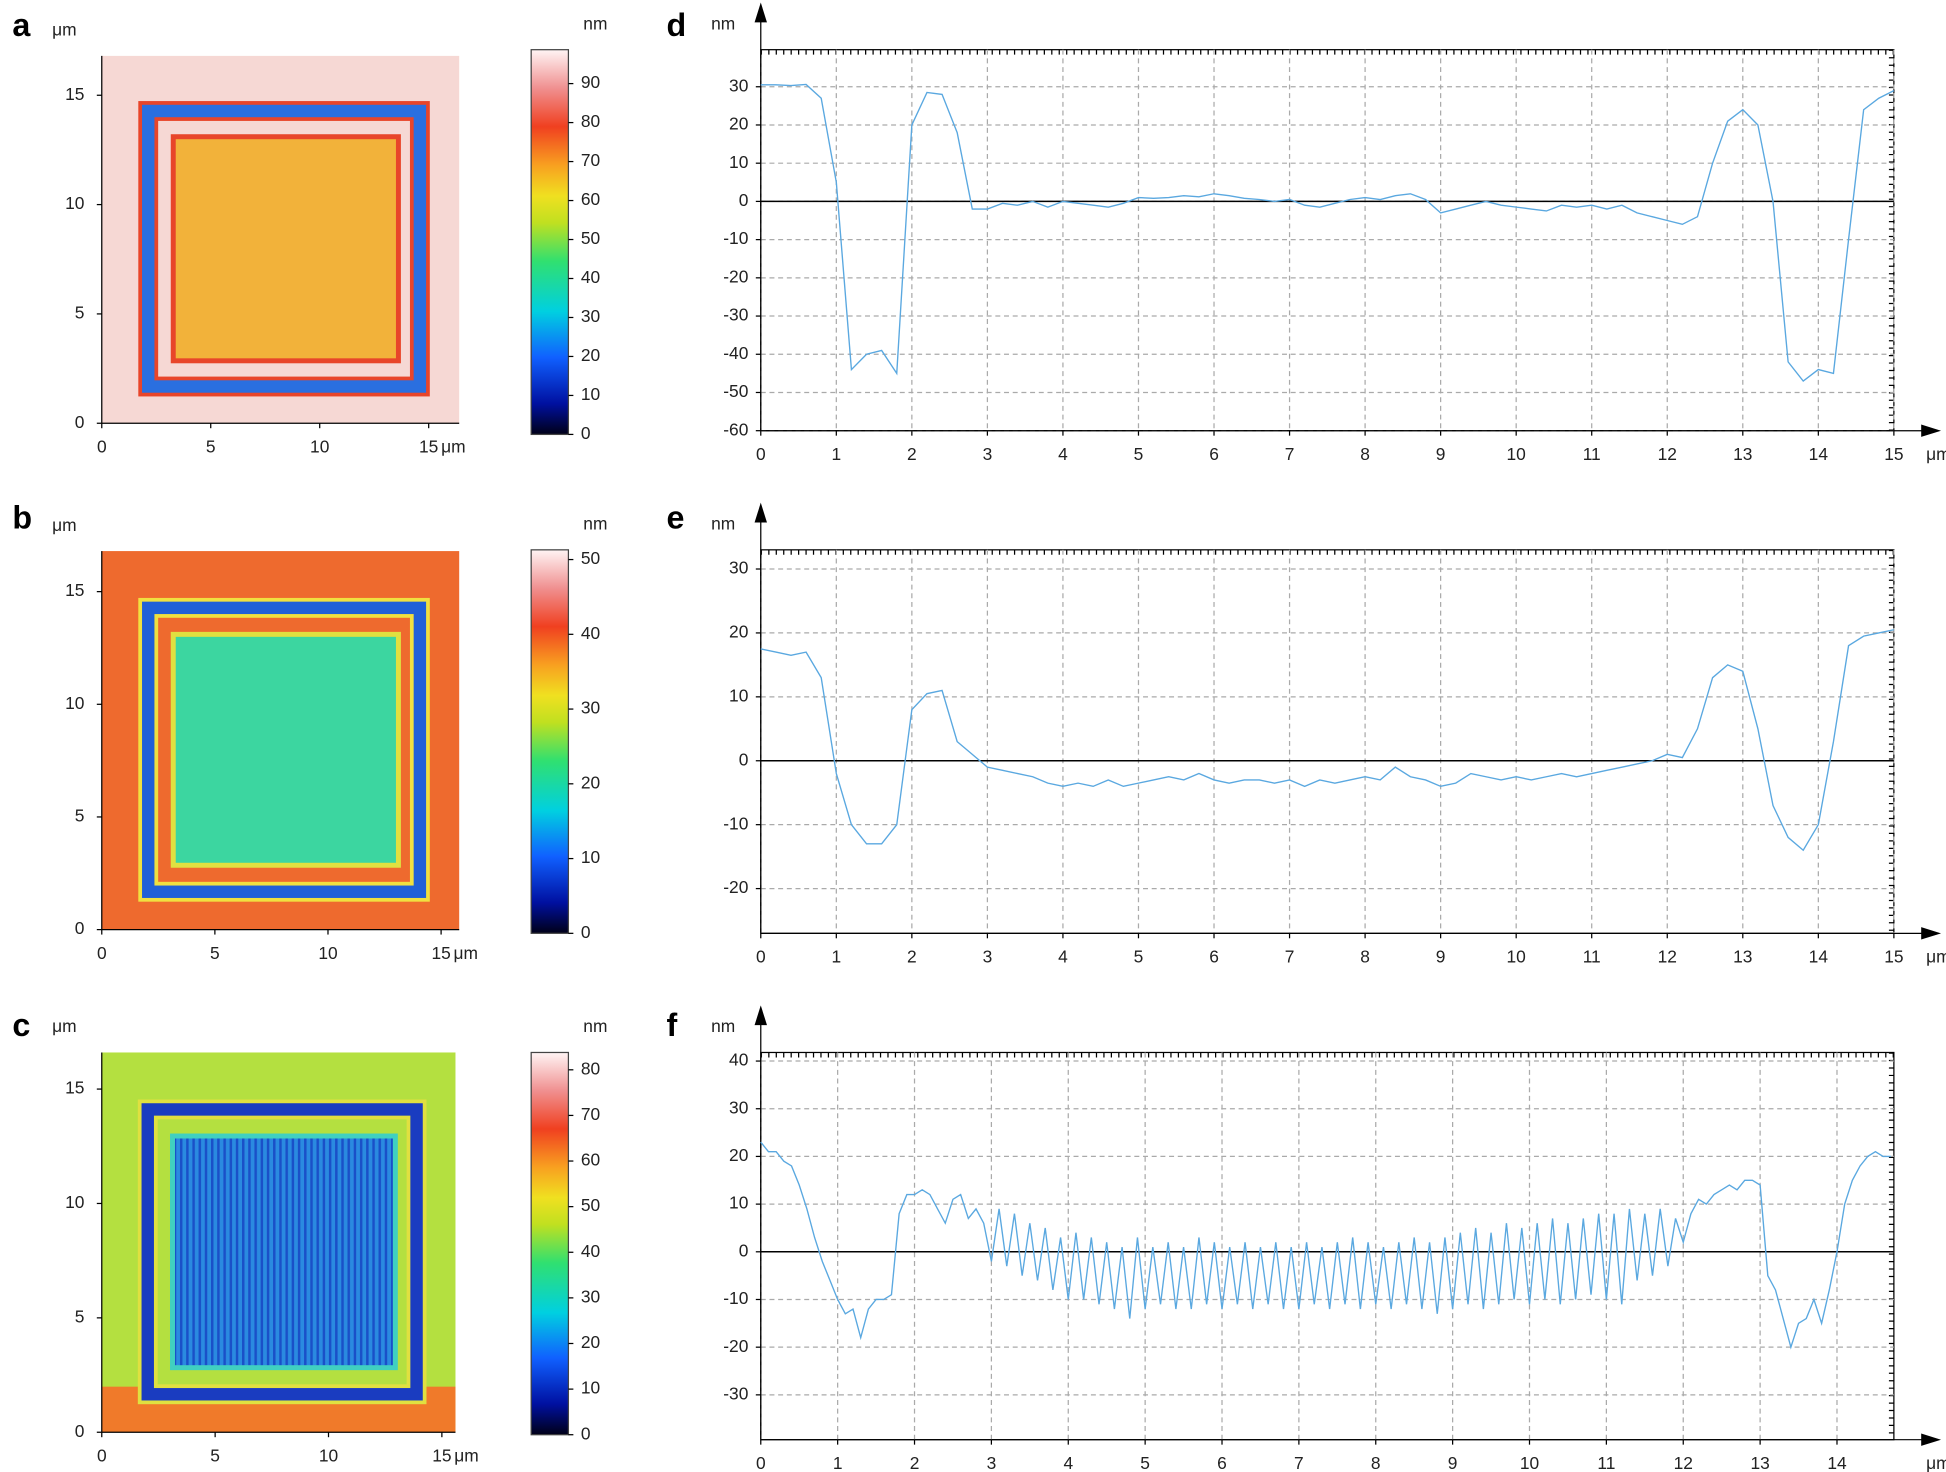 The image size is (1946, 1472). Describe the element at coordinates (735, 429) in the screenshot. I see `y-tick-label: -60` at that location.